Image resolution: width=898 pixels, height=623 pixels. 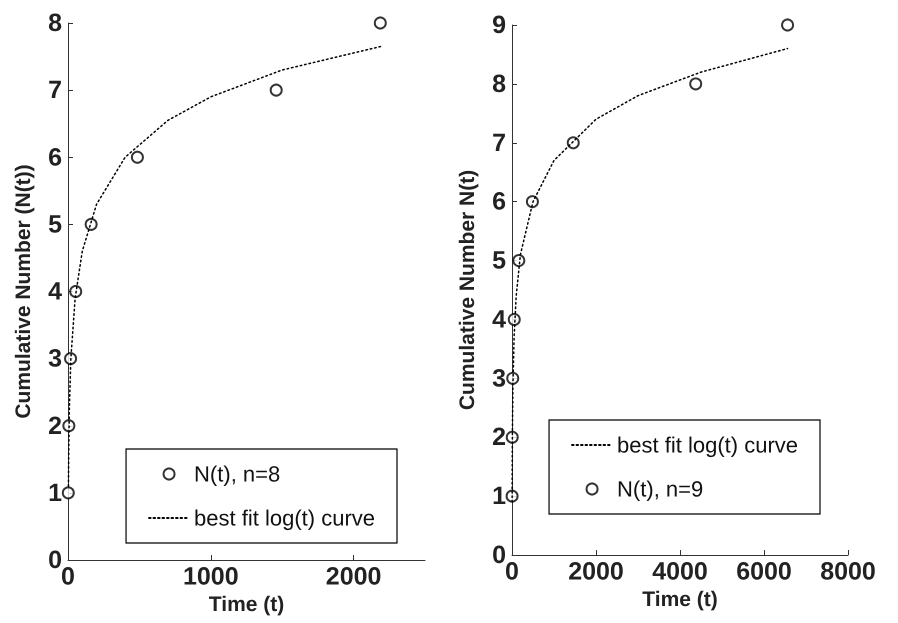 I want to click on legend-label: N(t), n=9, so click(x=660, y=489).